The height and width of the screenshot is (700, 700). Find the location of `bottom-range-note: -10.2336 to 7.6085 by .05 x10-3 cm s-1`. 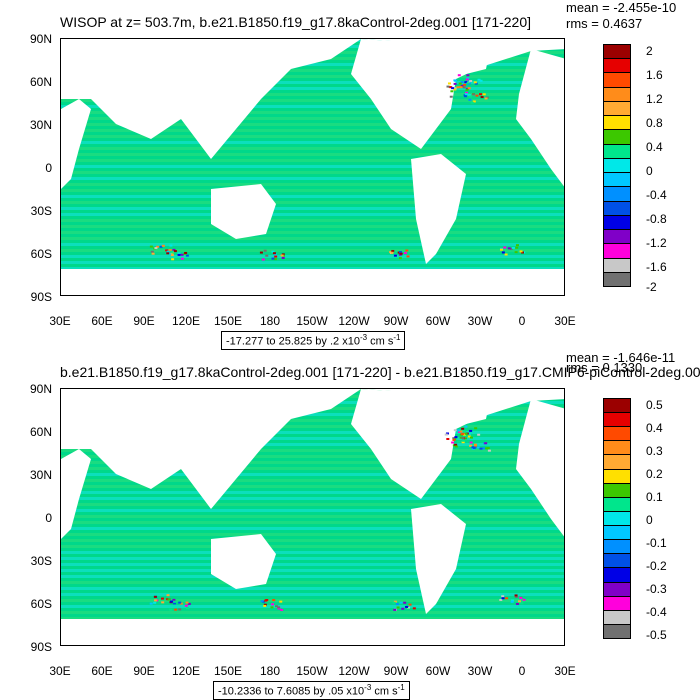

bottom-range-note: -10.2336 to 7.6085 by .05 x10-3 cm s-1 is located at coordinates (311, 690).